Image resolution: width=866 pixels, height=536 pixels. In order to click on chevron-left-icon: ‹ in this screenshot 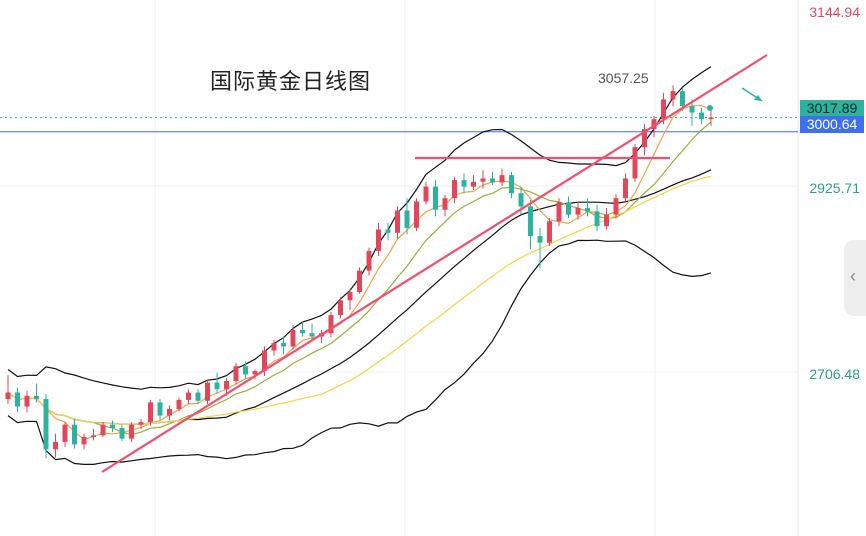, I will do `click(853, 276)`.